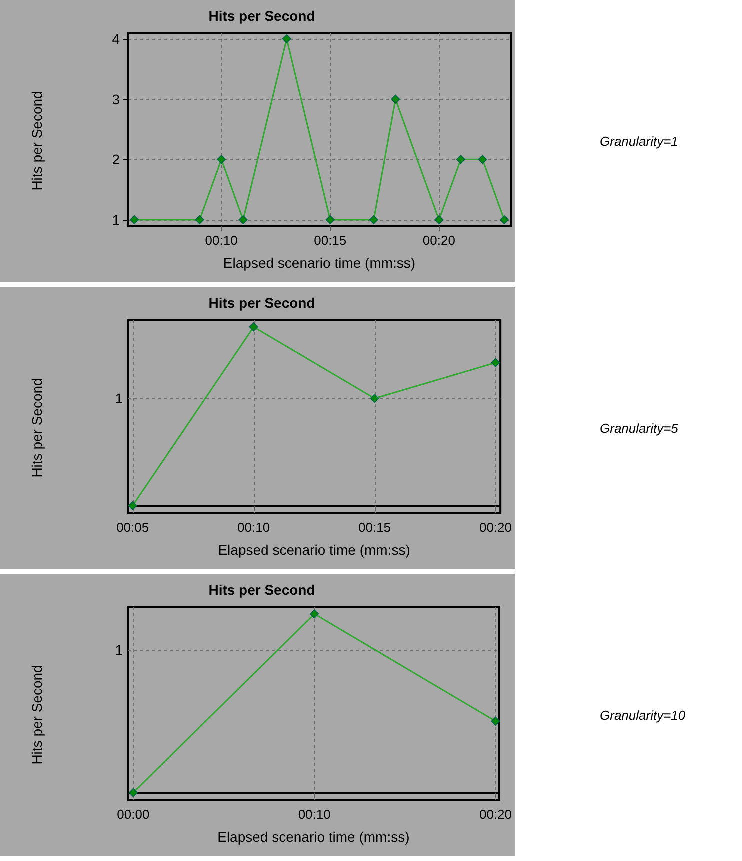 This screenshot has width=742, height=861. What do you see at coordinates (643, 715) in the screenshot?
I see `text: Granularity=10` at bounding box center [643, 715].